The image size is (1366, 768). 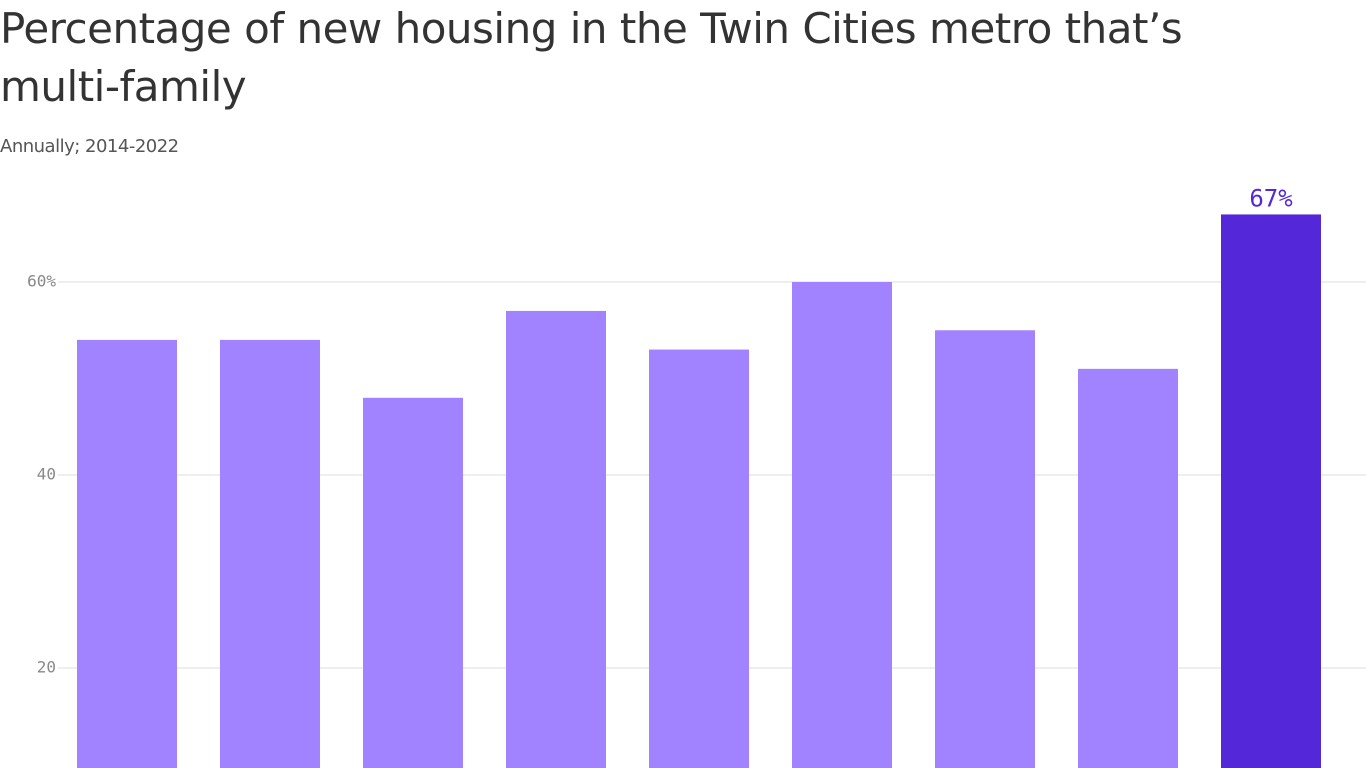 I want to click on chart-subtitle: Annually; 2014-2022, so click(x=89, y=146).